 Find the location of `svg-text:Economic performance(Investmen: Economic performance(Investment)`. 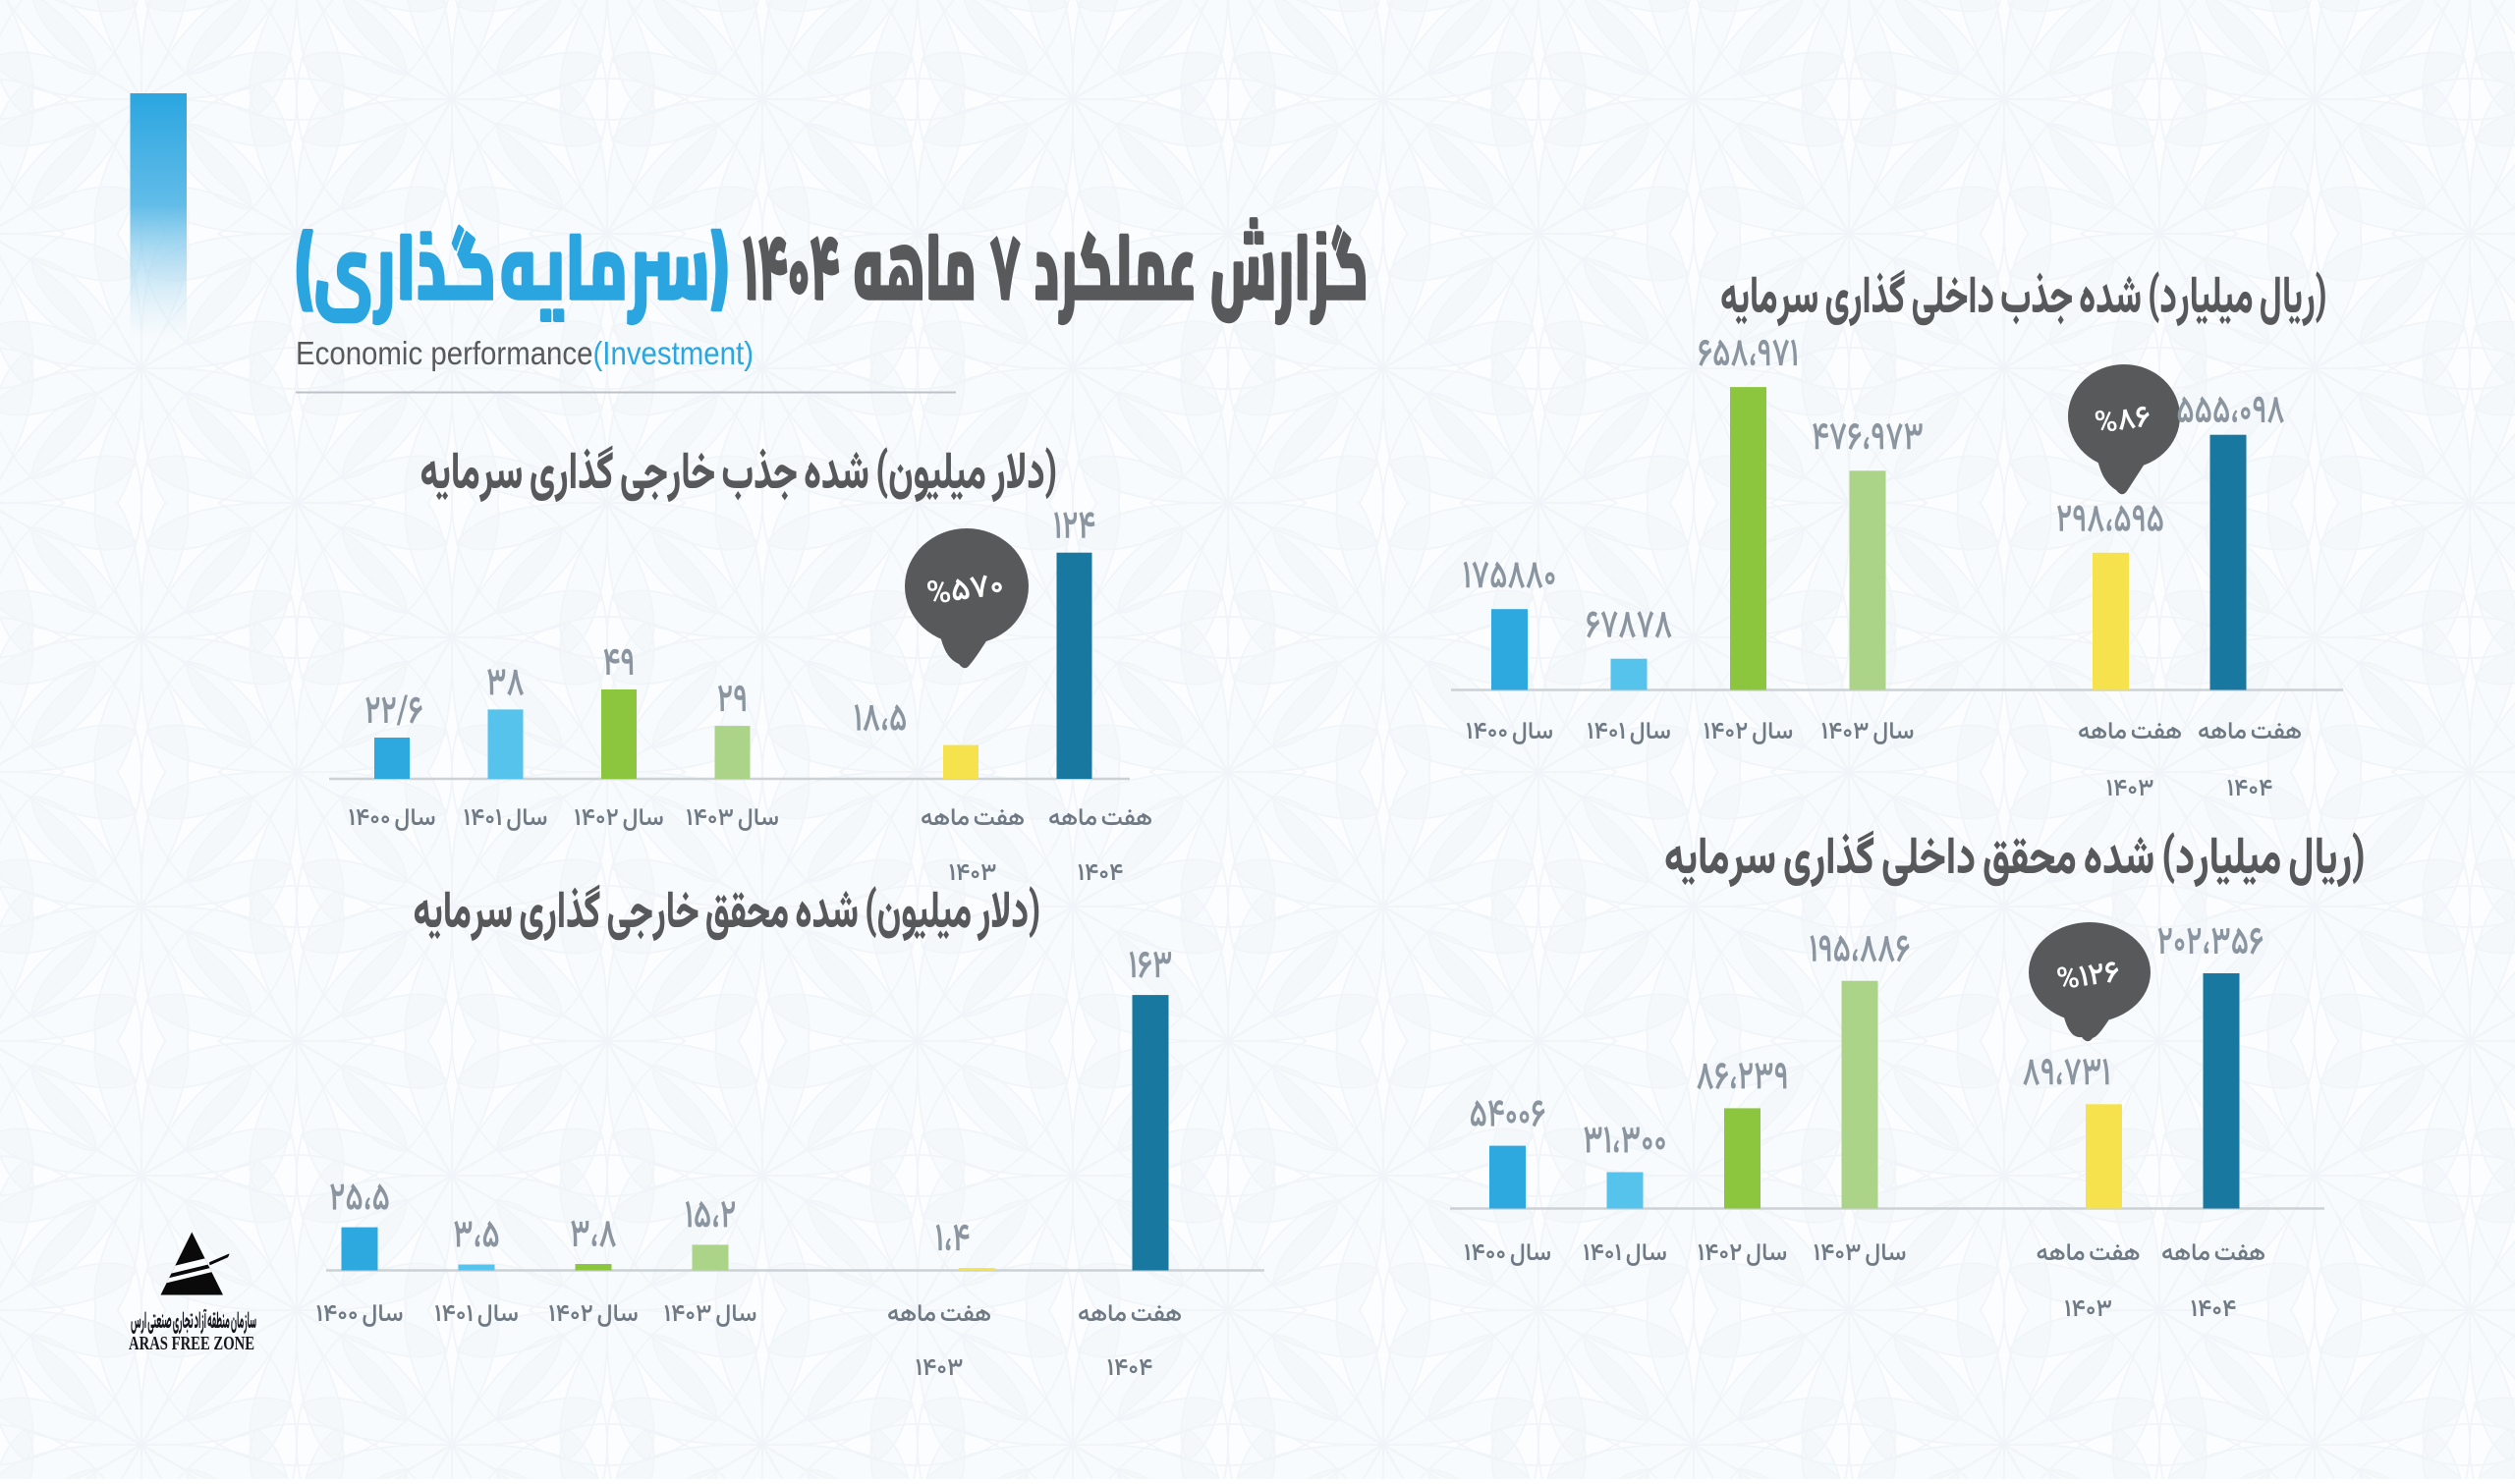

svg-text:Economic performance(Investmen: Economic performance(Investment) is located at coordinates (525, 354).